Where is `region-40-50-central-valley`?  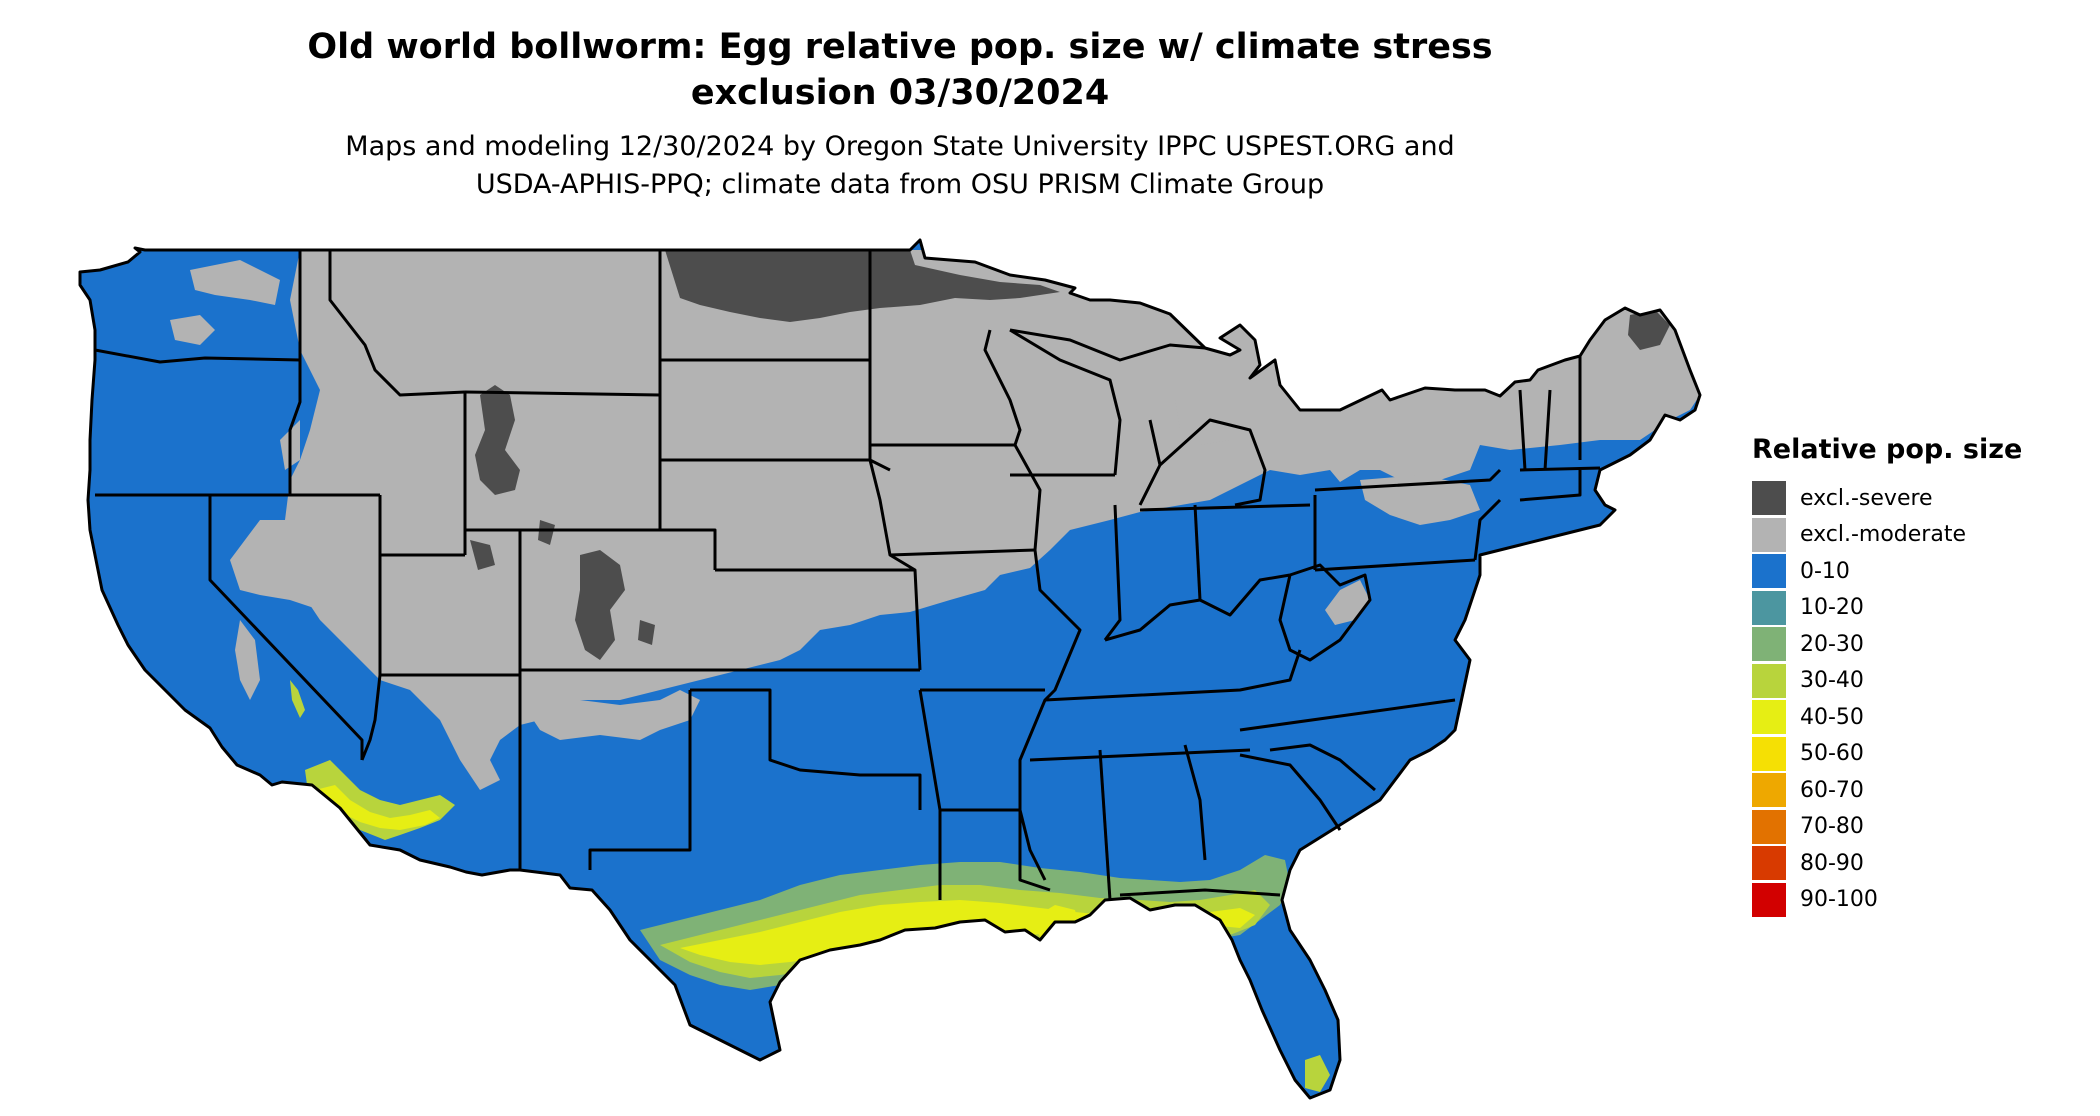
region-40-50-central-valley is located at coordinates (297, 699).